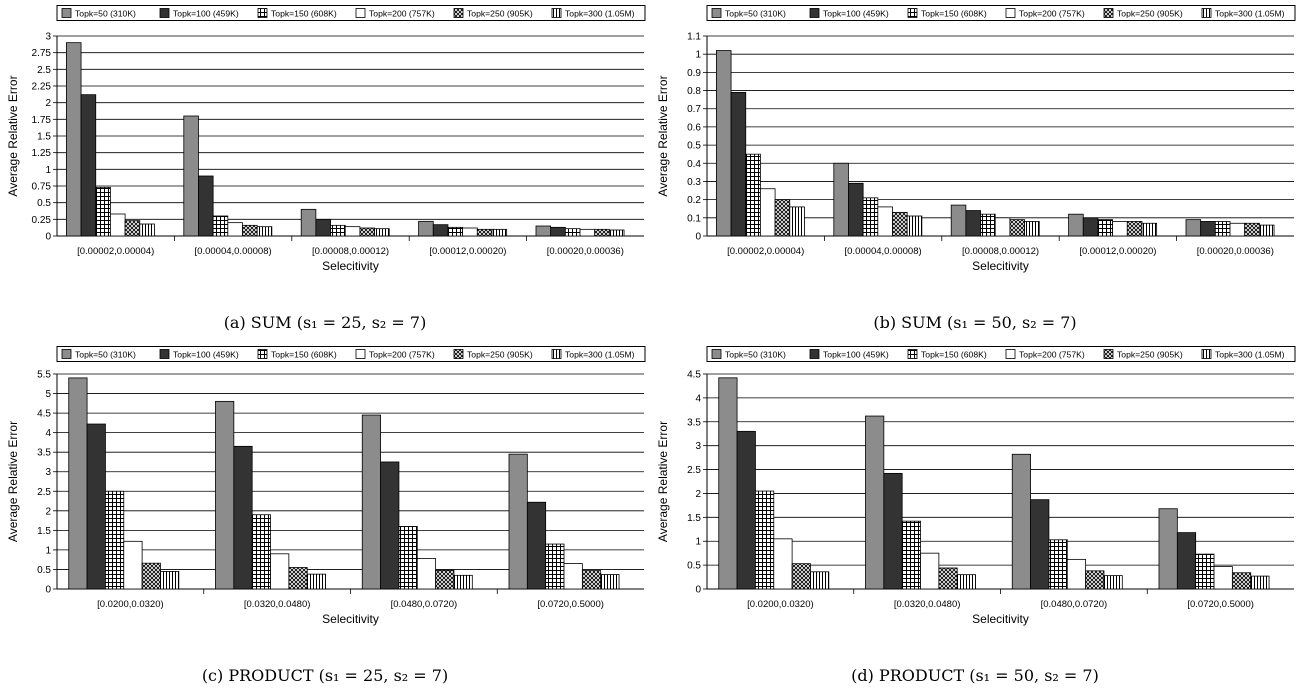 This screenshot has width=1301, height=692. Describe the element at coordinates (44, 70) in the screenshot. I see `y-tick-label: 2.5` at that location.